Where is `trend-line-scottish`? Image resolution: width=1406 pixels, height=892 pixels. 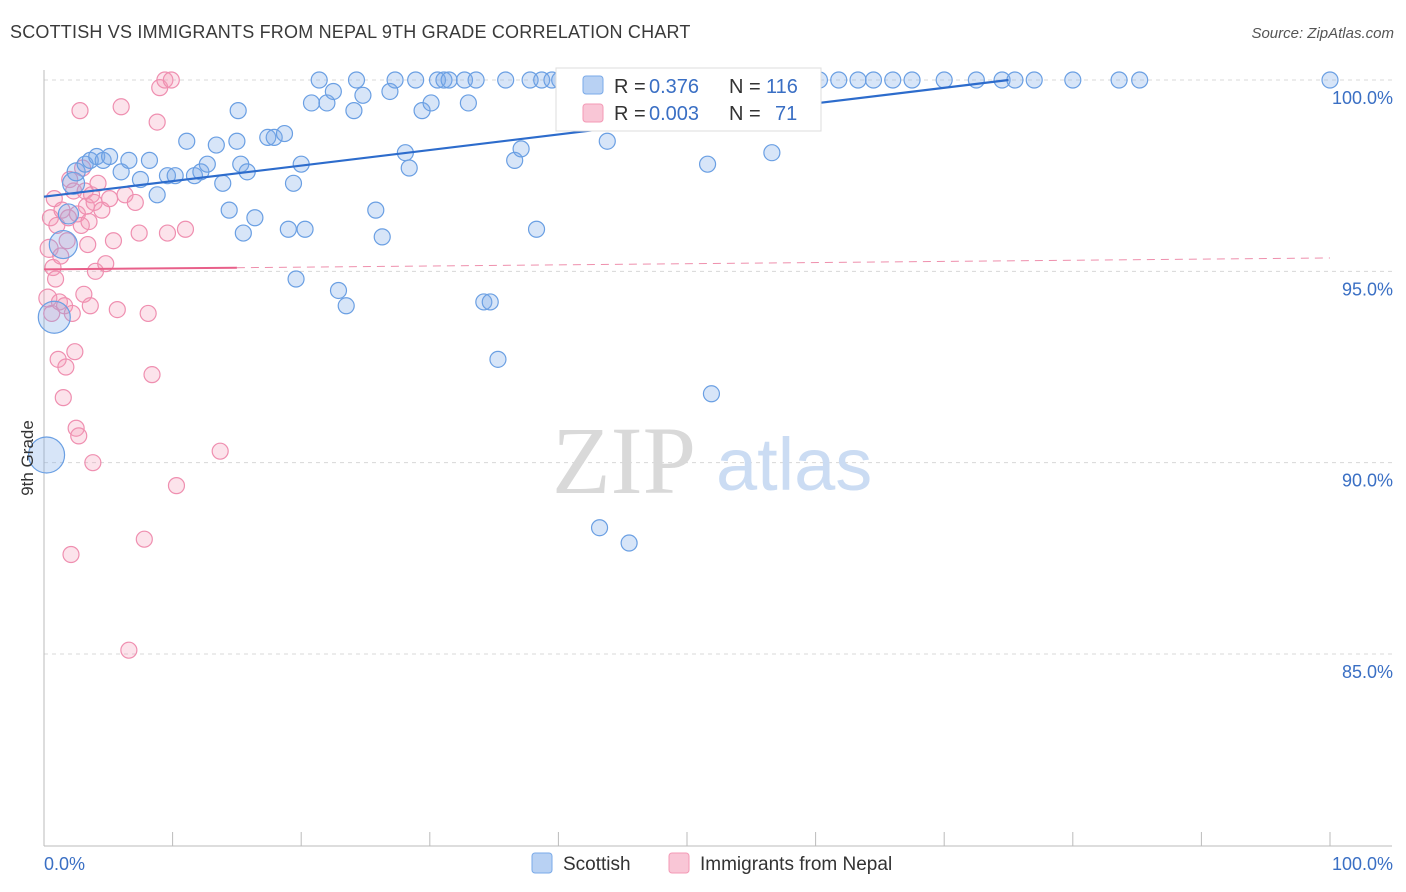
trend-line-scottish is located at coordinates (526, 138).